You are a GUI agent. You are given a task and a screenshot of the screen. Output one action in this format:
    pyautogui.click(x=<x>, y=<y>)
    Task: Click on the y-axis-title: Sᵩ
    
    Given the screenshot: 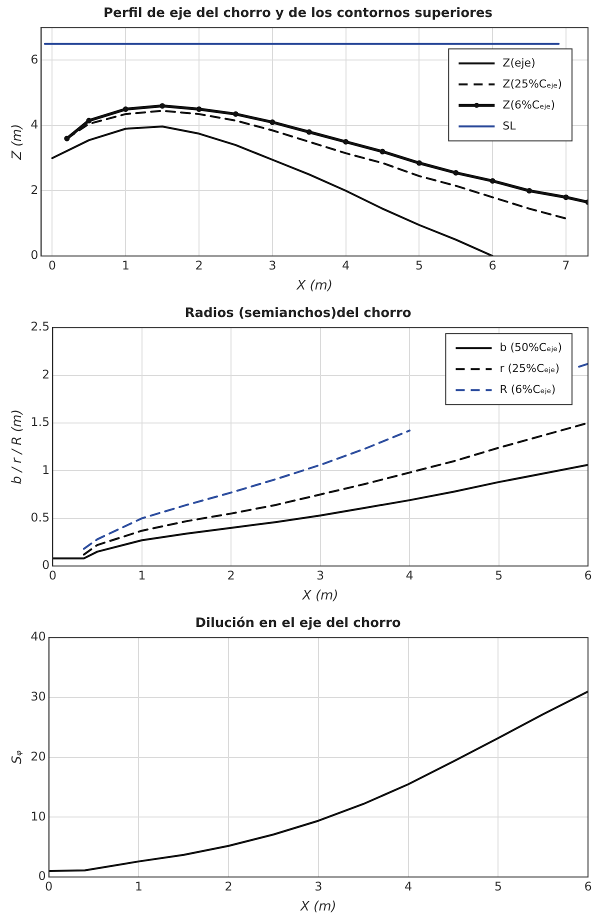 What is the action you would take?
    pyautogui.click(x=18, y=757)
    